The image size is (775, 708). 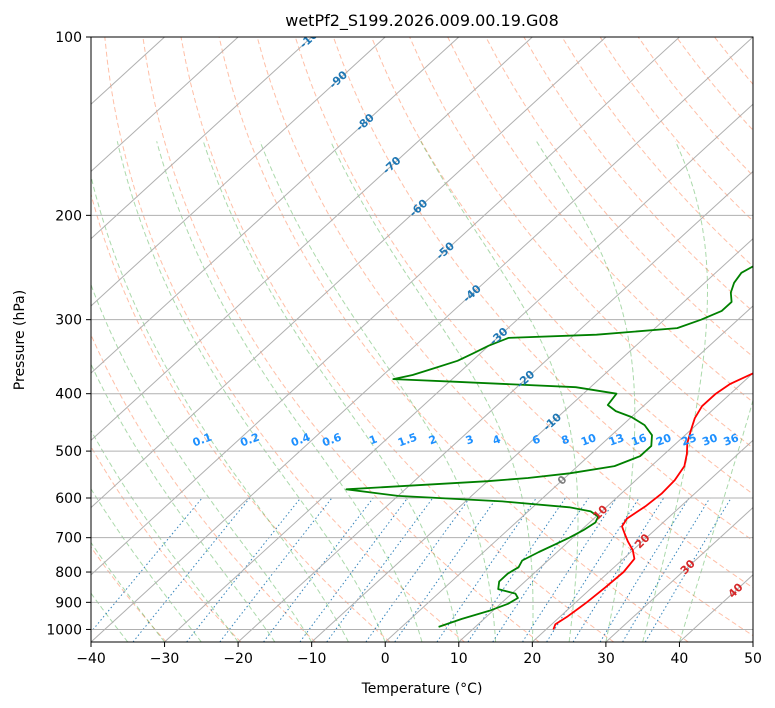 What do you see at coordinates (20, 340) in the screenshot?
I see `y-axis-title: Pressure (hPa)` at bounding box center [20, 340].